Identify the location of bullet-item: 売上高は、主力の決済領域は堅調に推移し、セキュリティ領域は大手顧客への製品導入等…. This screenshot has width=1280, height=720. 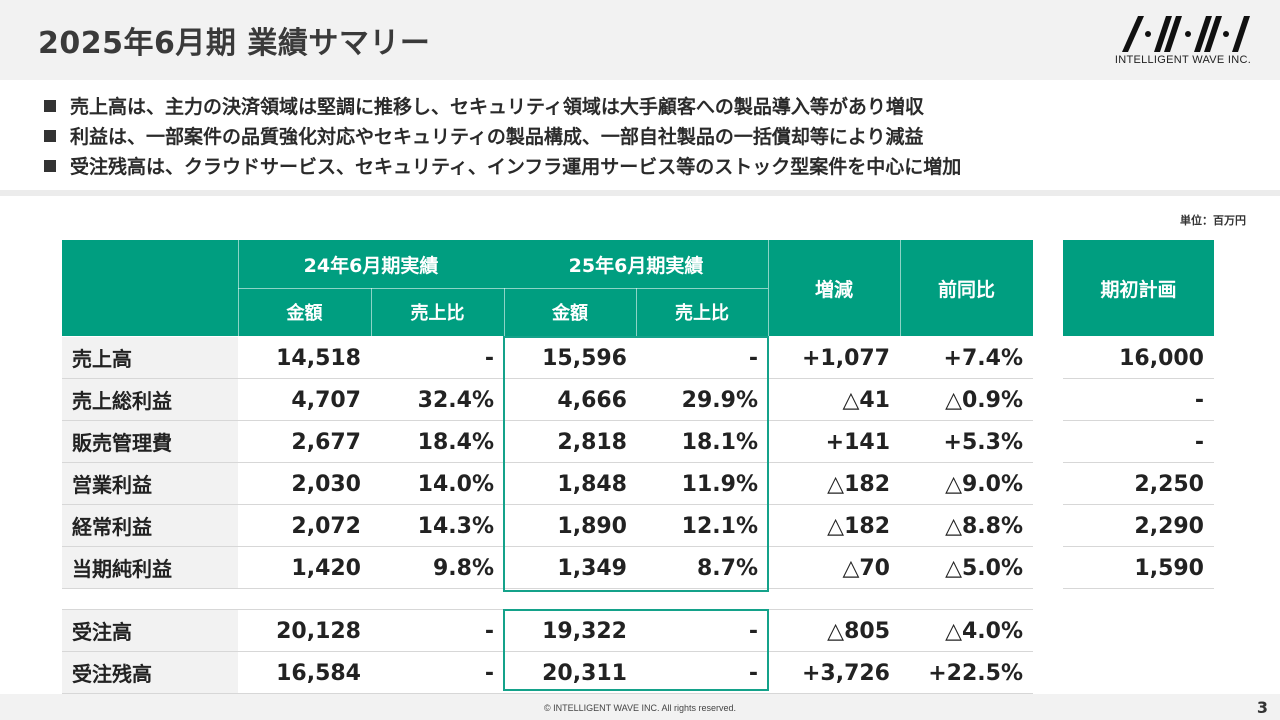
(484, 105).